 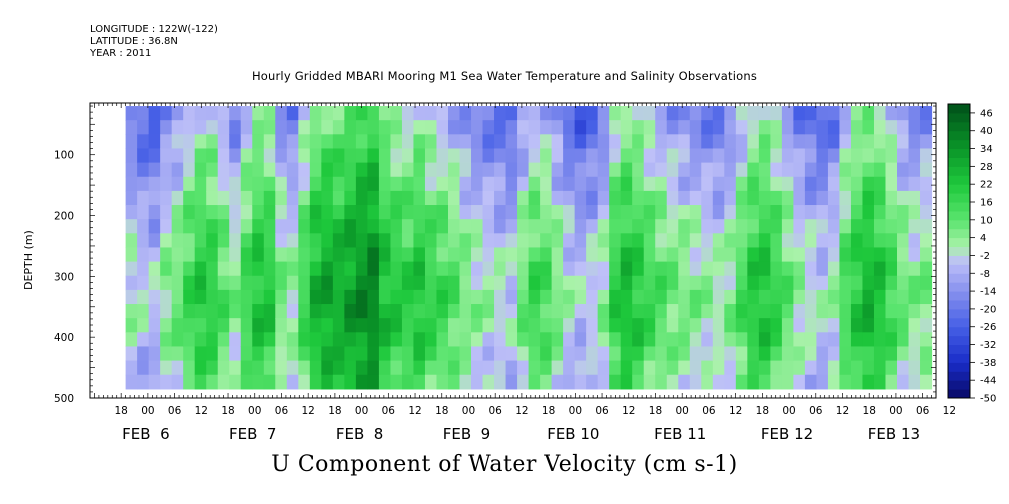 I want to click on colorbar-segment, so click(x=959, y=331).